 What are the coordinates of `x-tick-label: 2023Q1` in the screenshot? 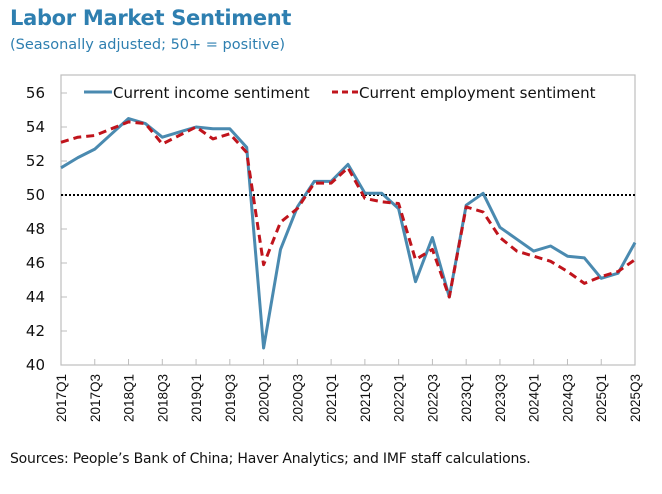 It's located at (466, 398).